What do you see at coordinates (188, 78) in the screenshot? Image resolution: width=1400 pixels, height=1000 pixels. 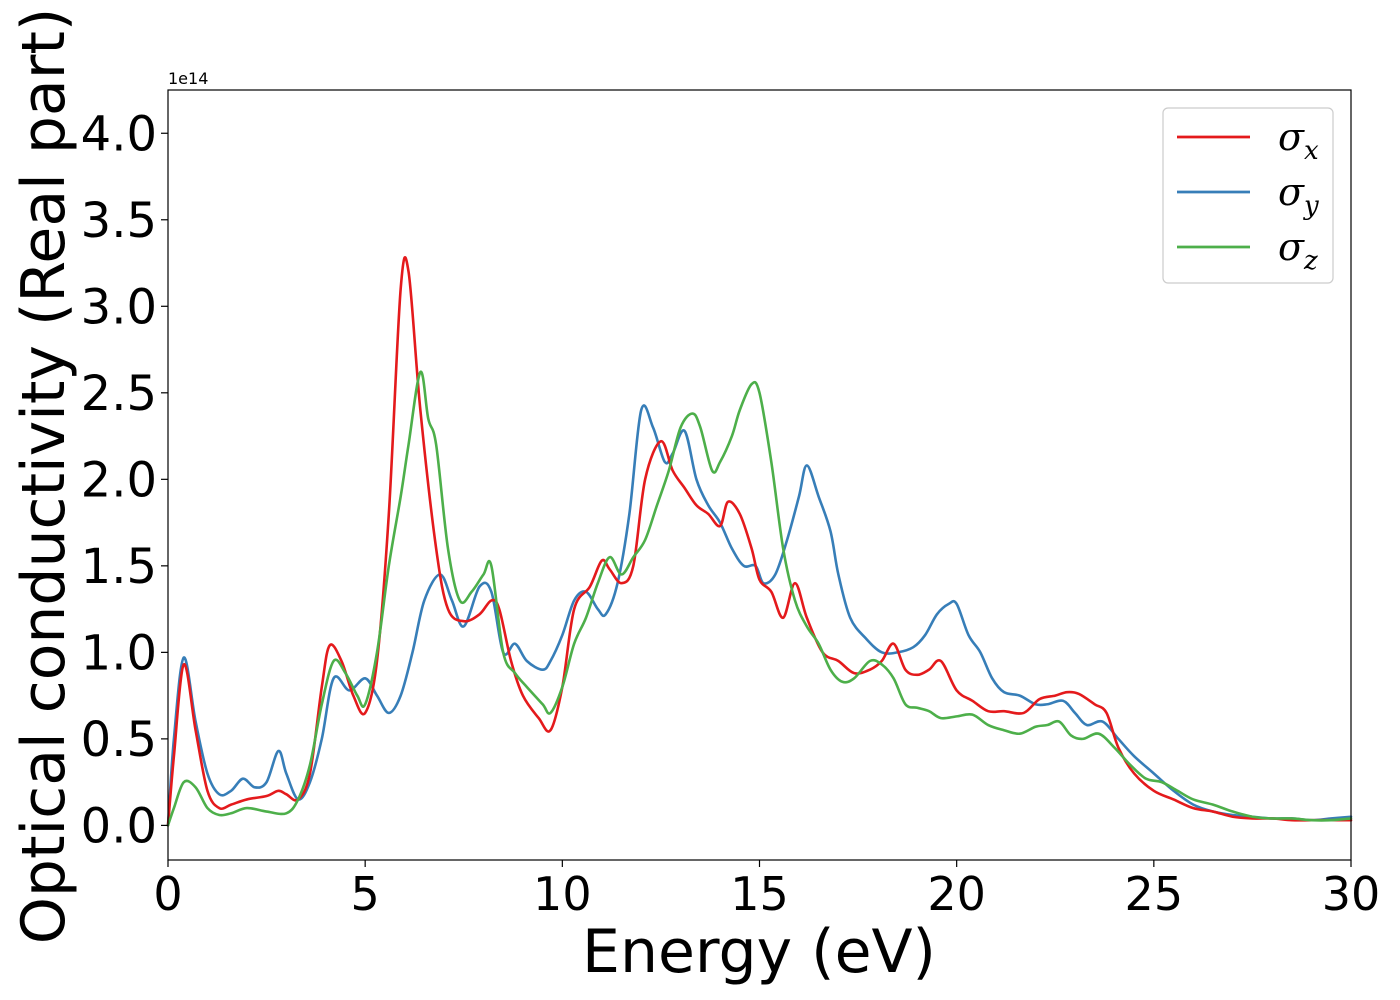 I see `offset-text: 1e14` at bounding box center [188, 78].